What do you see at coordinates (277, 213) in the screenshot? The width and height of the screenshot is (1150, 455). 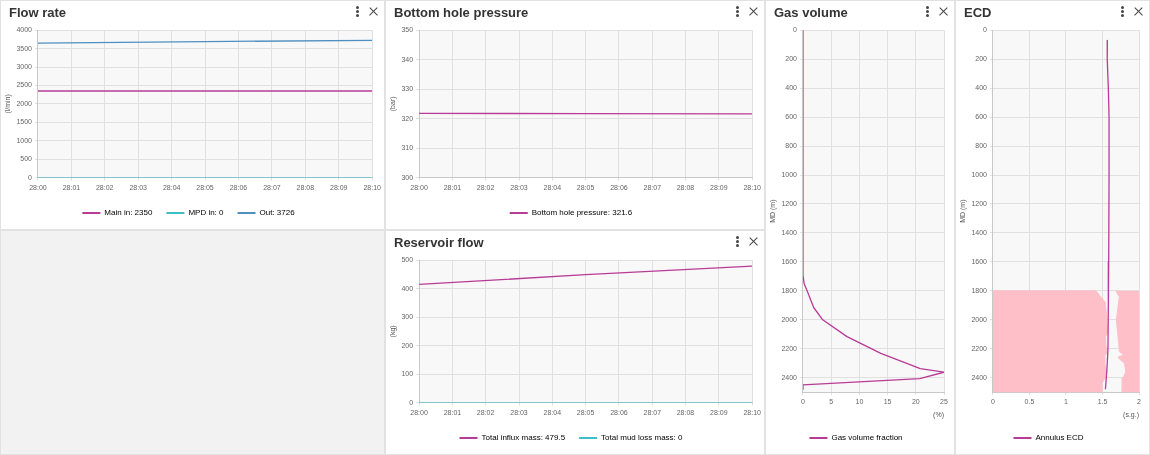 I see `legend-label: Out: 3726` at bounding box center [277, 213].